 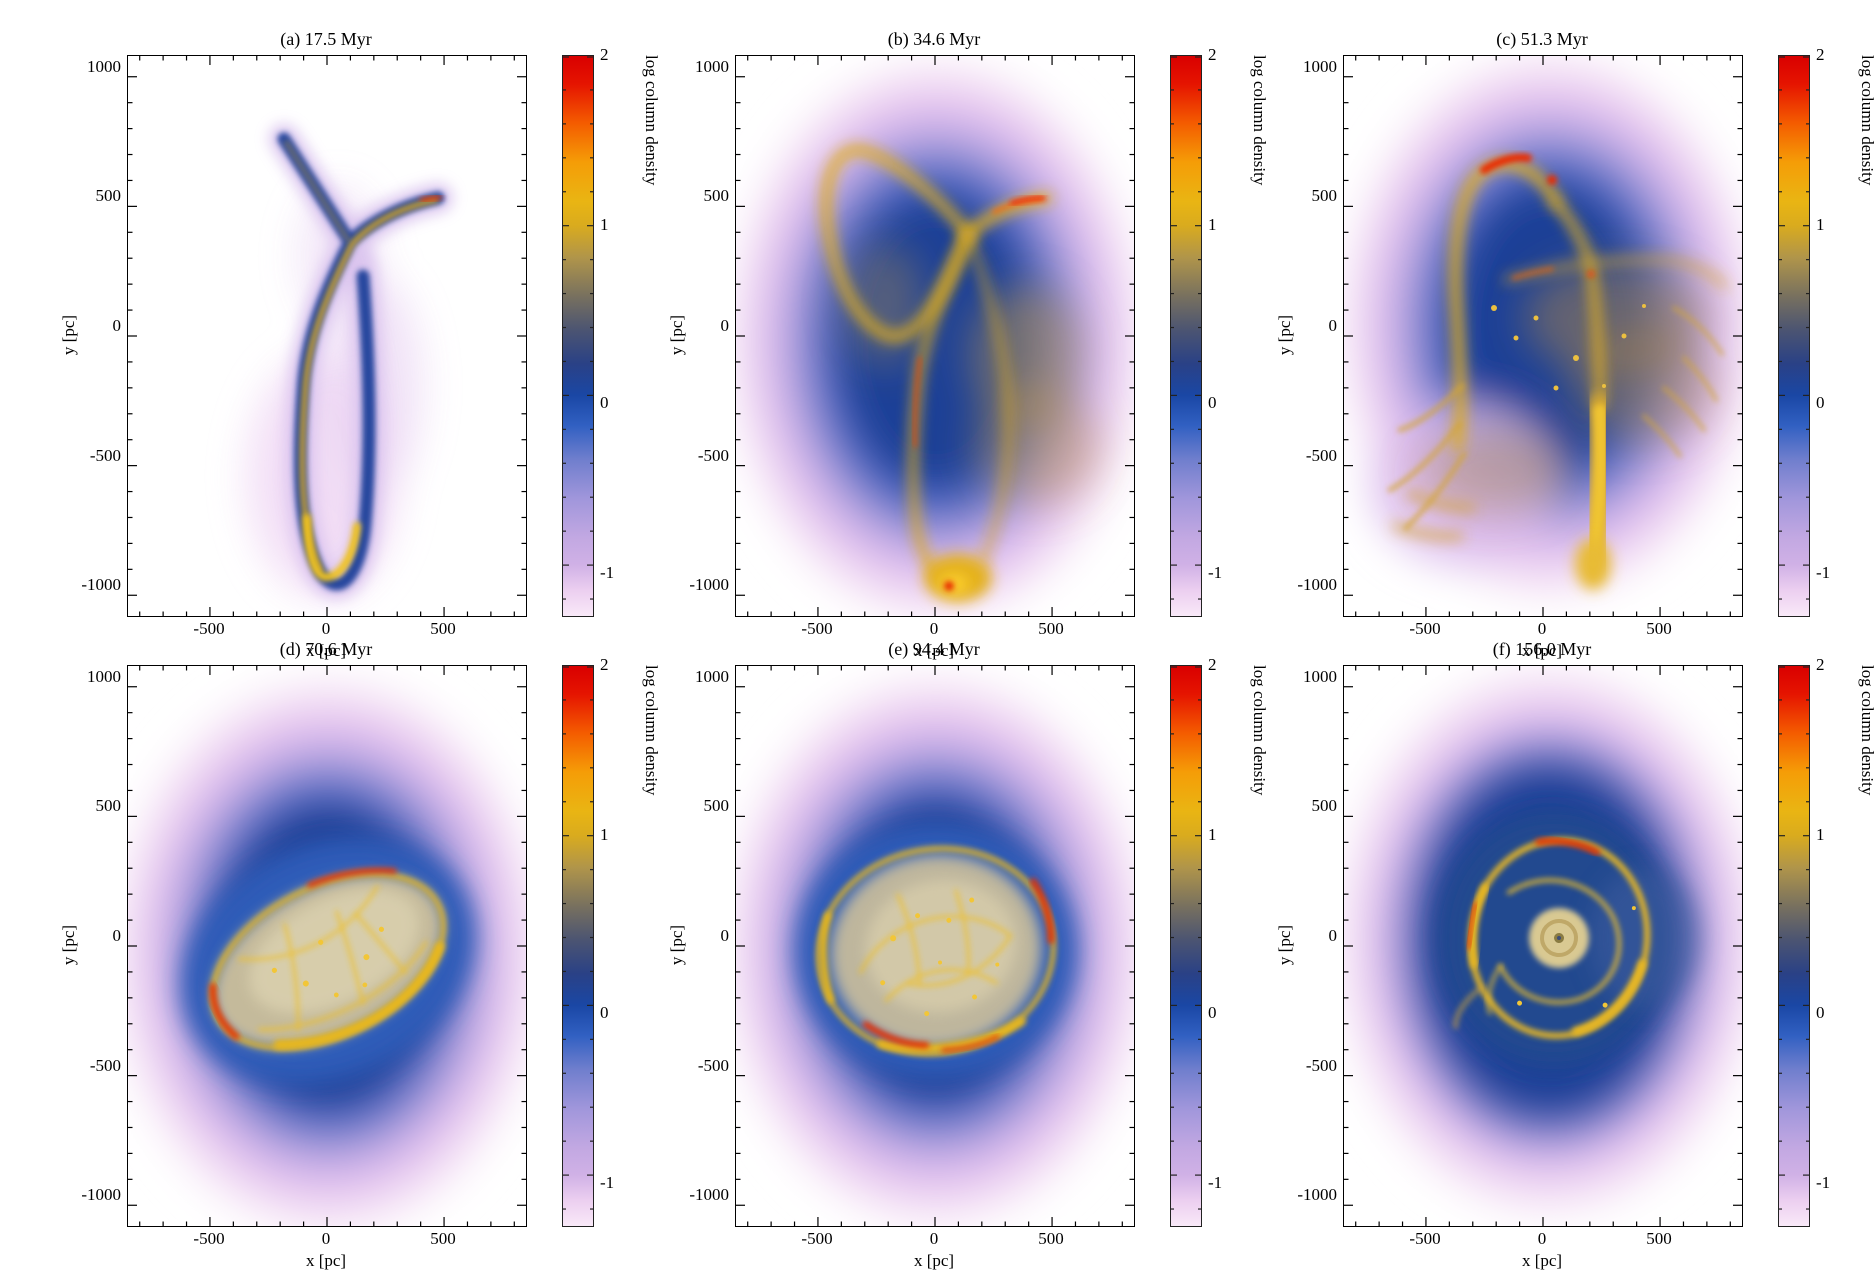 I want to click on spiral-ring, so click(x=1552, y=938).